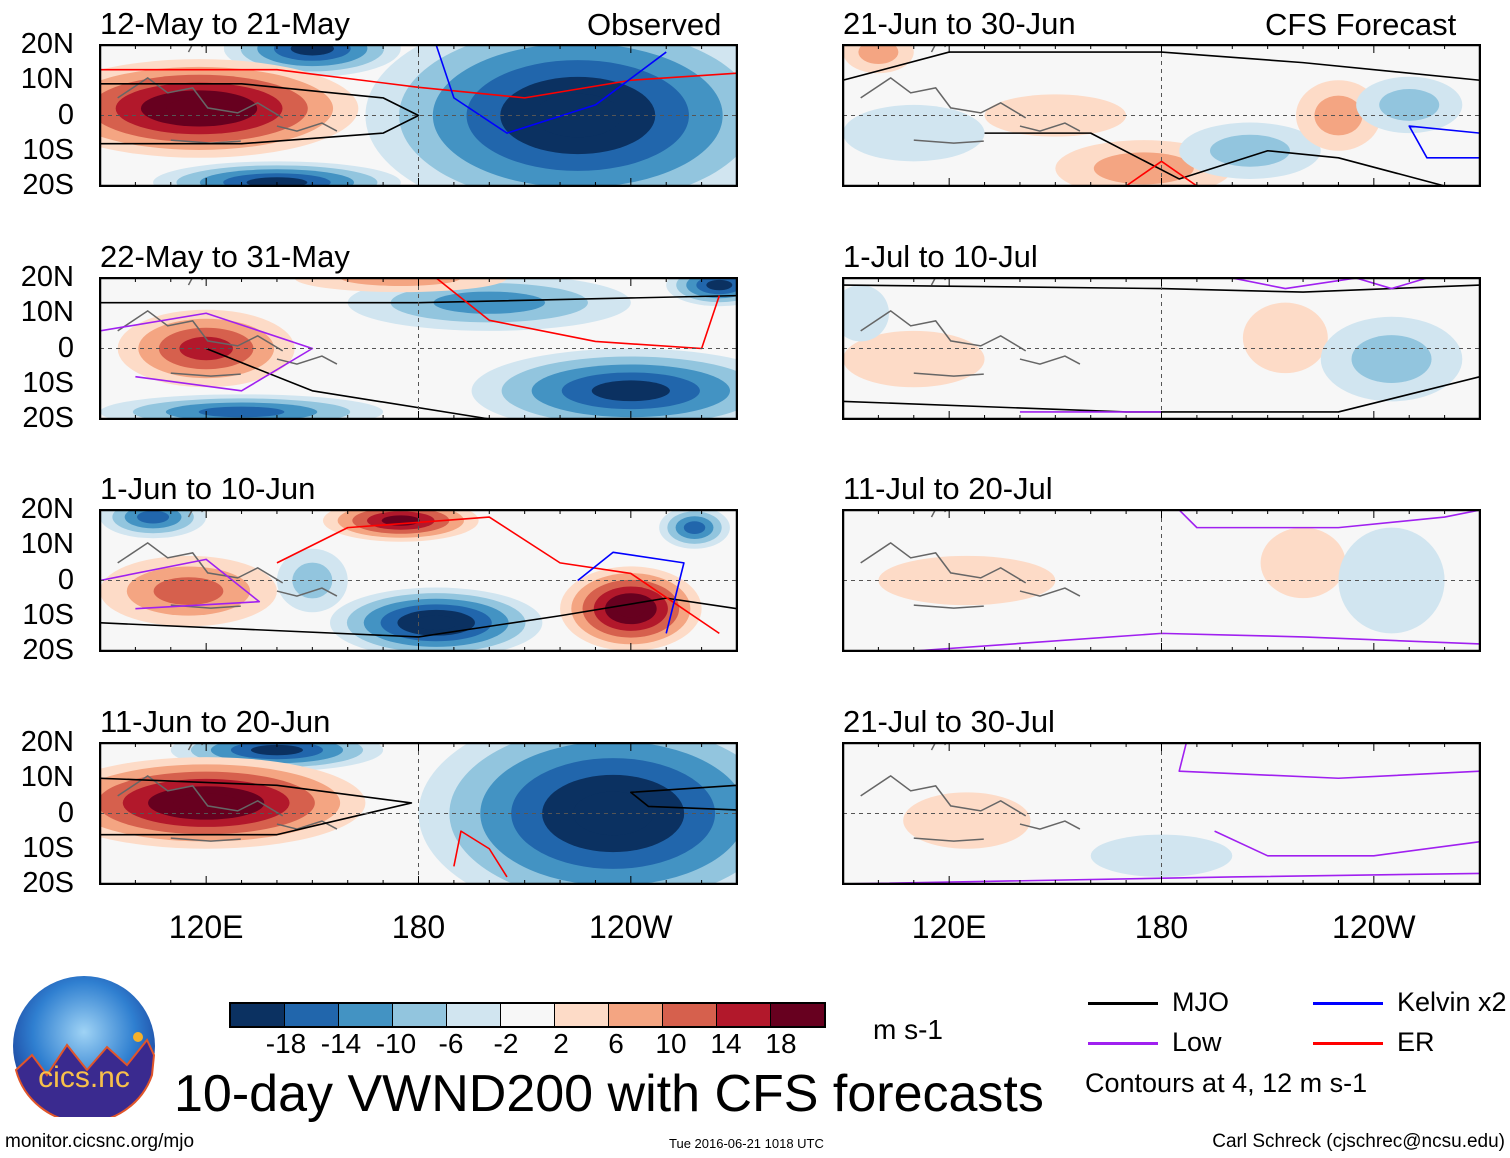 The image size is (1510, 1158). I want to click on legend-label: MJO, so click(1200, 1002).